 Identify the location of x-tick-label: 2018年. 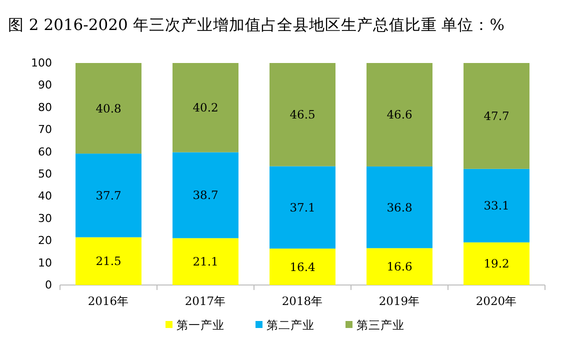
(303, 301).